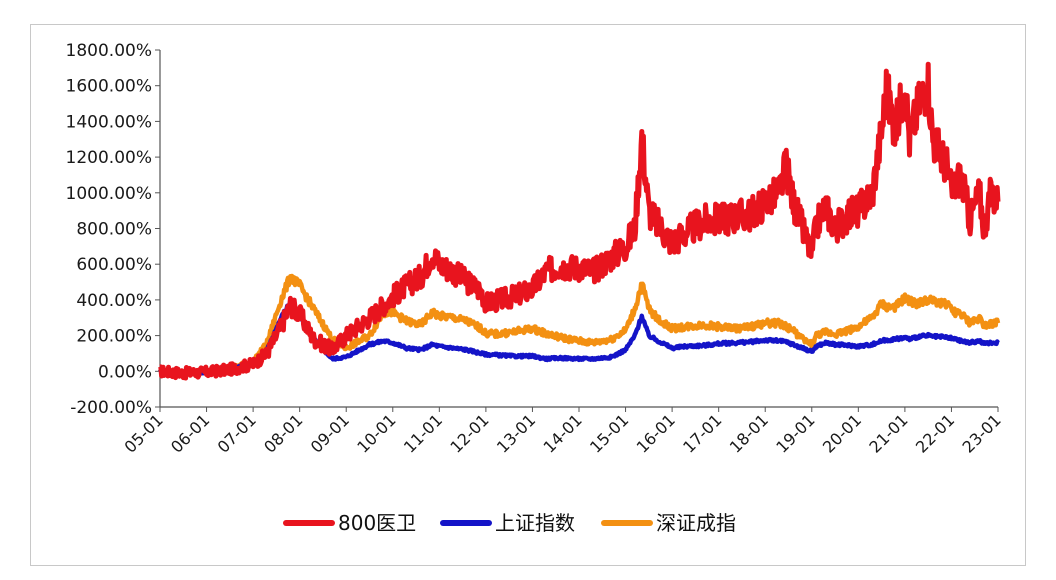  What do you see at coordinates (795, 433) in the screenshot?
I see `x-tick-label: 19-01` at bounding box center [795, 433].